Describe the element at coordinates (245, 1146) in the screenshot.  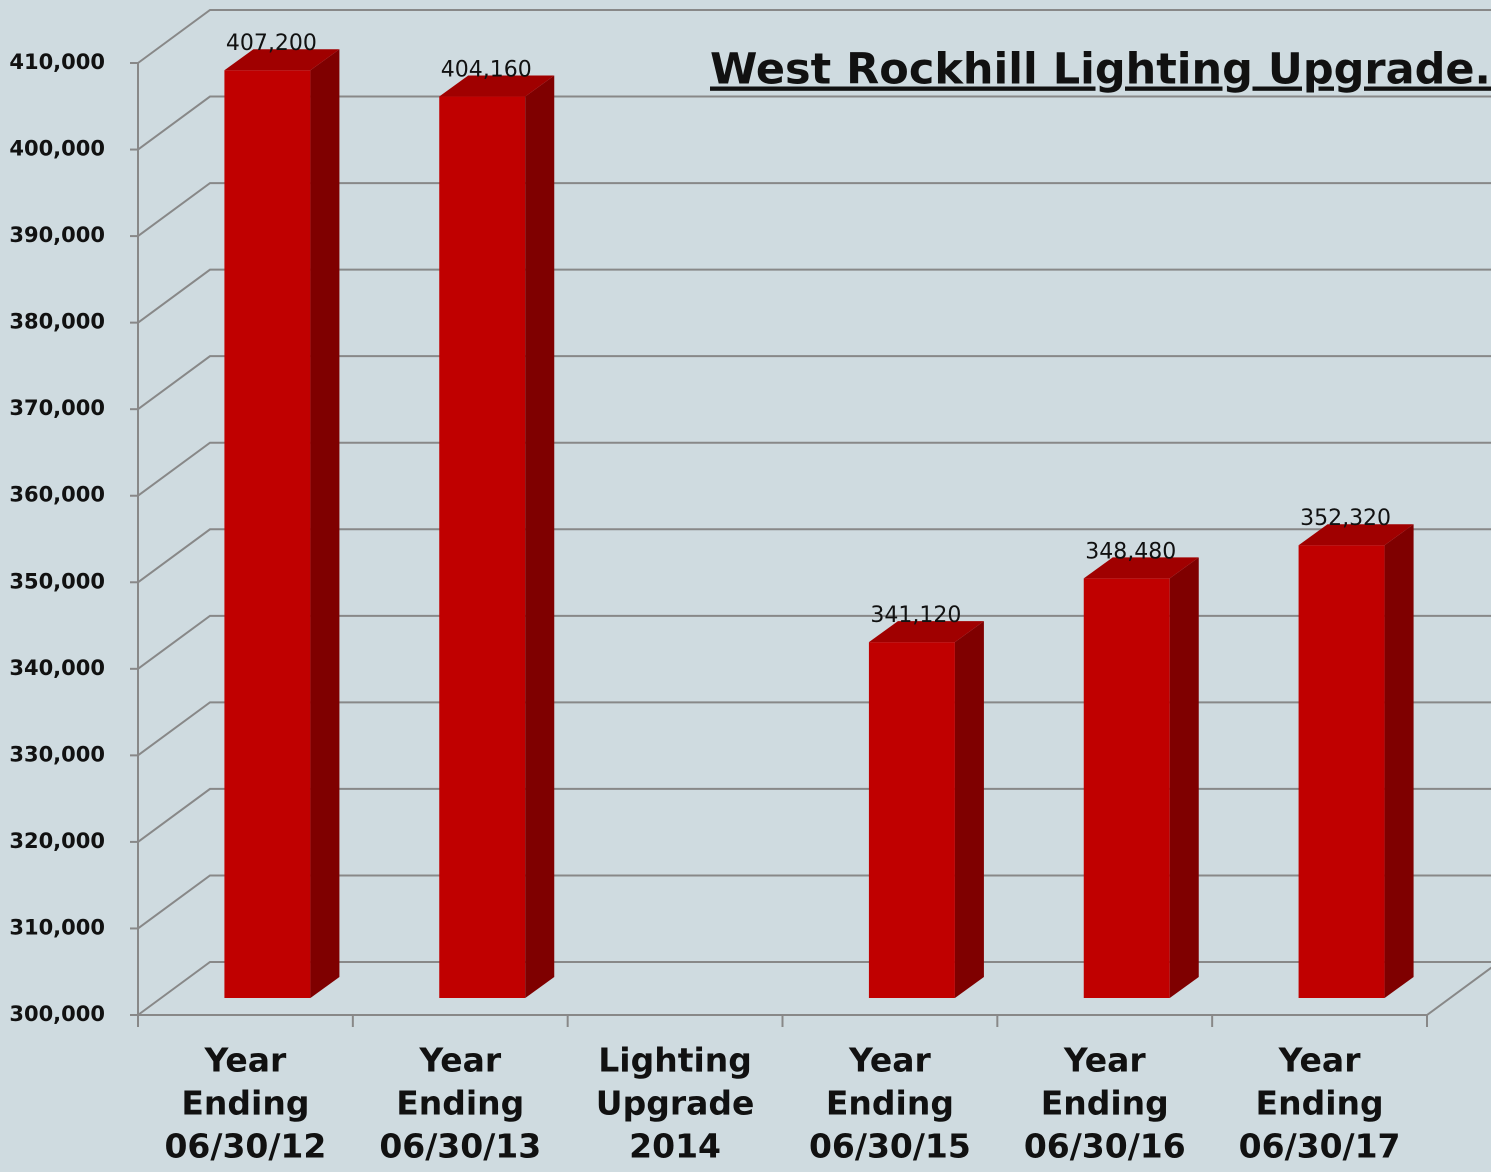
I see `x-tick-label: 06/30/12` at that location.